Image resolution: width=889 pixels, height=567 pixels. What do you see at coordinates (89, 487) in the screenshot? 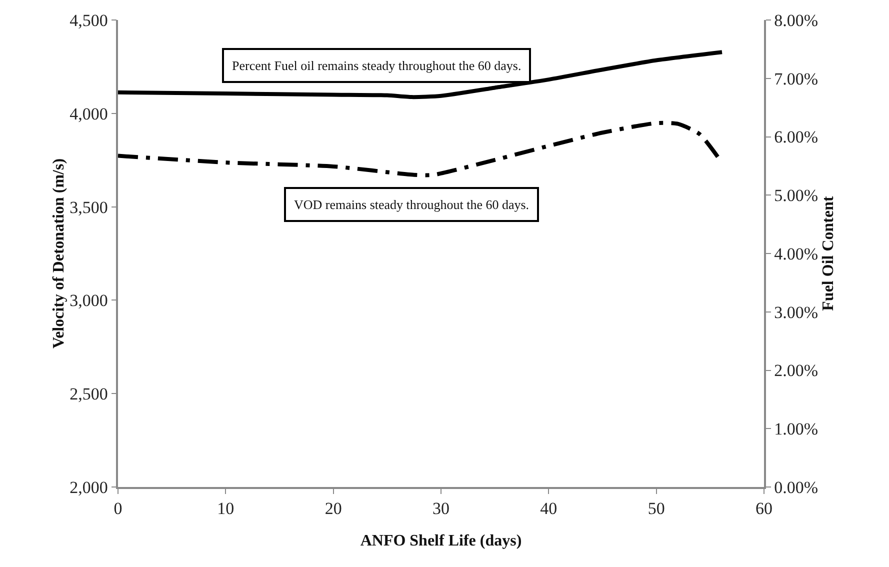
I see `y-tick-label: 2,000` at bounding box center [89, 487].